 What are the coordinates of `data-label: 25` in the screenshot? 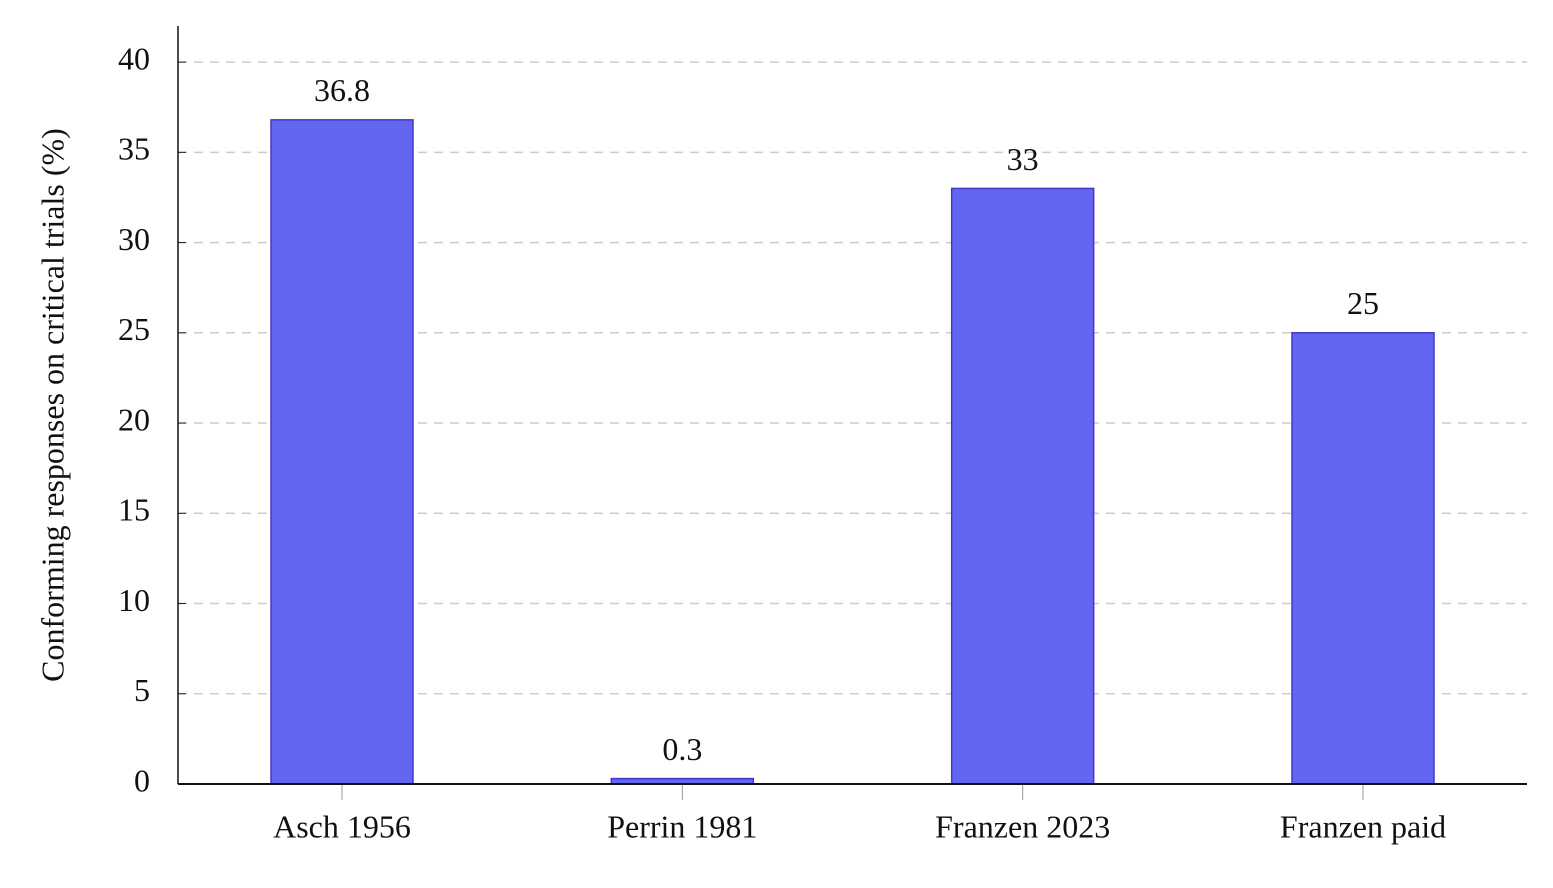 It's located at (1363, 303).